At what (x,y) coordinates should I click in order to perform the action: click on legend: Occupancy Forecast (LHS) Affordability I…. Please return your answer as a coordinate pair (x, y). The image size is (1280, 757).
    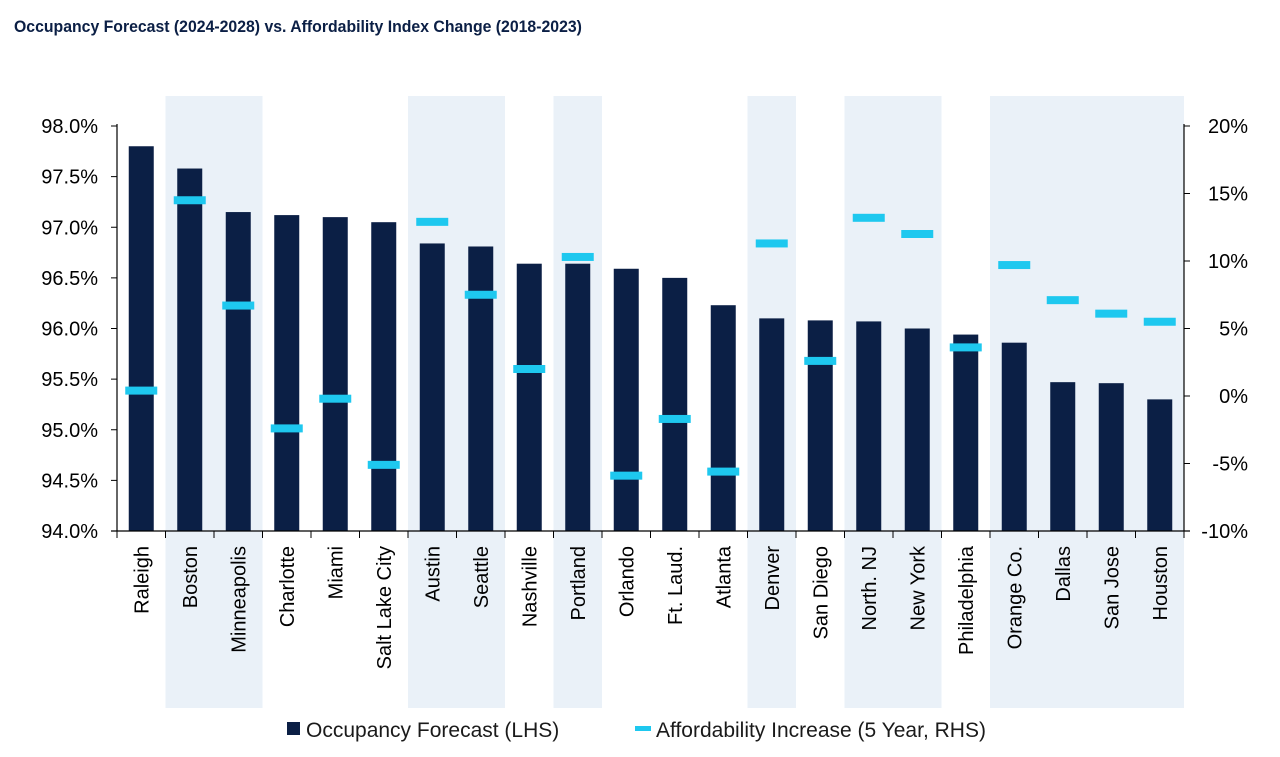
    Looking at the image, I should click on (636, 730).